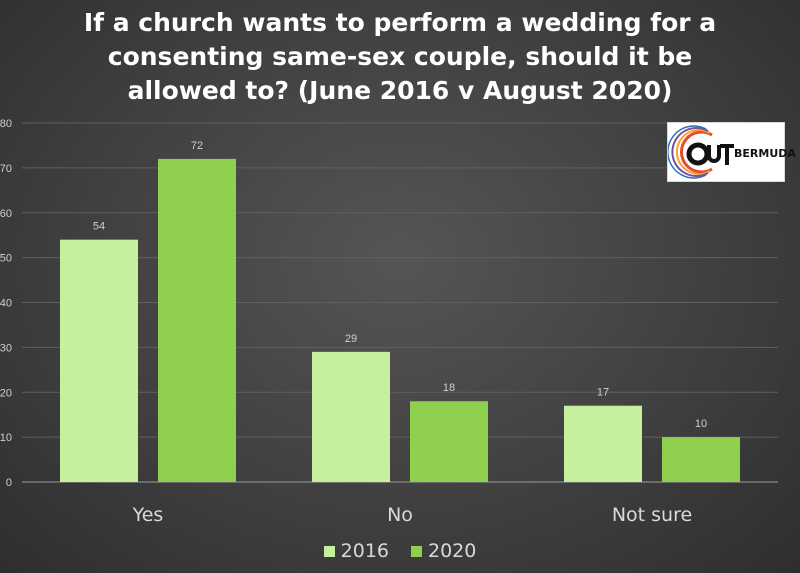  Describe the element at coordinates (351, 339) in the screenshot. I see `data-label: 29` at that location.